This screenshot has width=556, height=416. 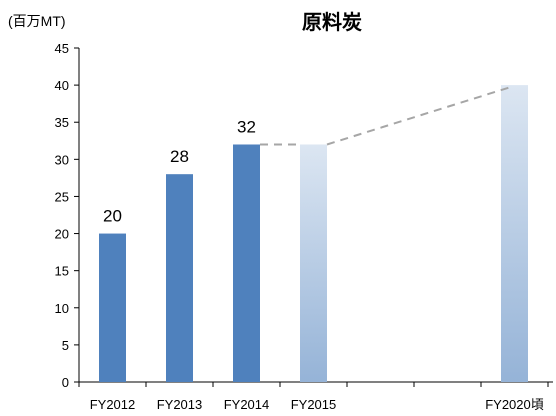 What do you see at coordinates (65, 345) in the screenshot?
I see `y-tick-label: 5` at bounding box center [65, 345].